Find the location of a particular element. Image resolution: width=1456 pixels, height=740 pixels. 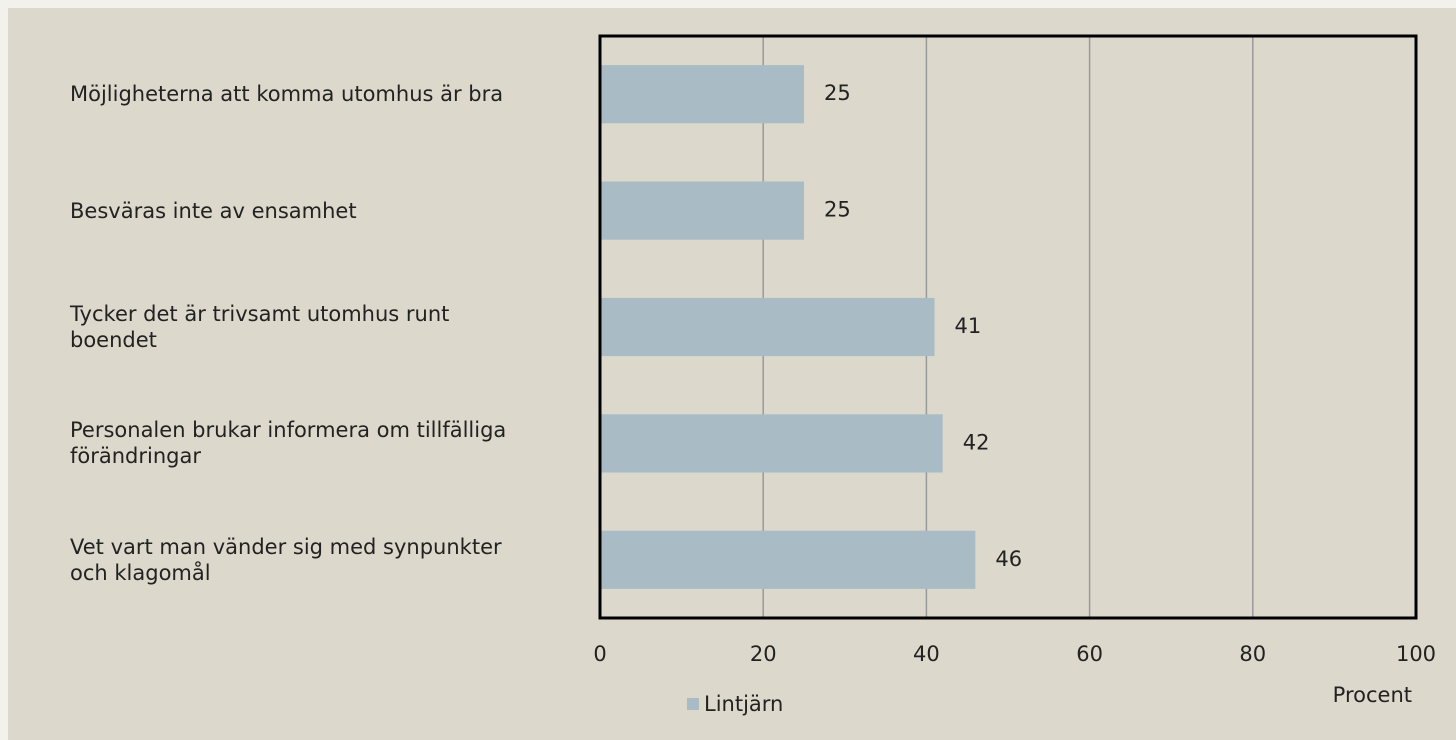

legend-label: Lintjärn is located at coordinates (743, 704).